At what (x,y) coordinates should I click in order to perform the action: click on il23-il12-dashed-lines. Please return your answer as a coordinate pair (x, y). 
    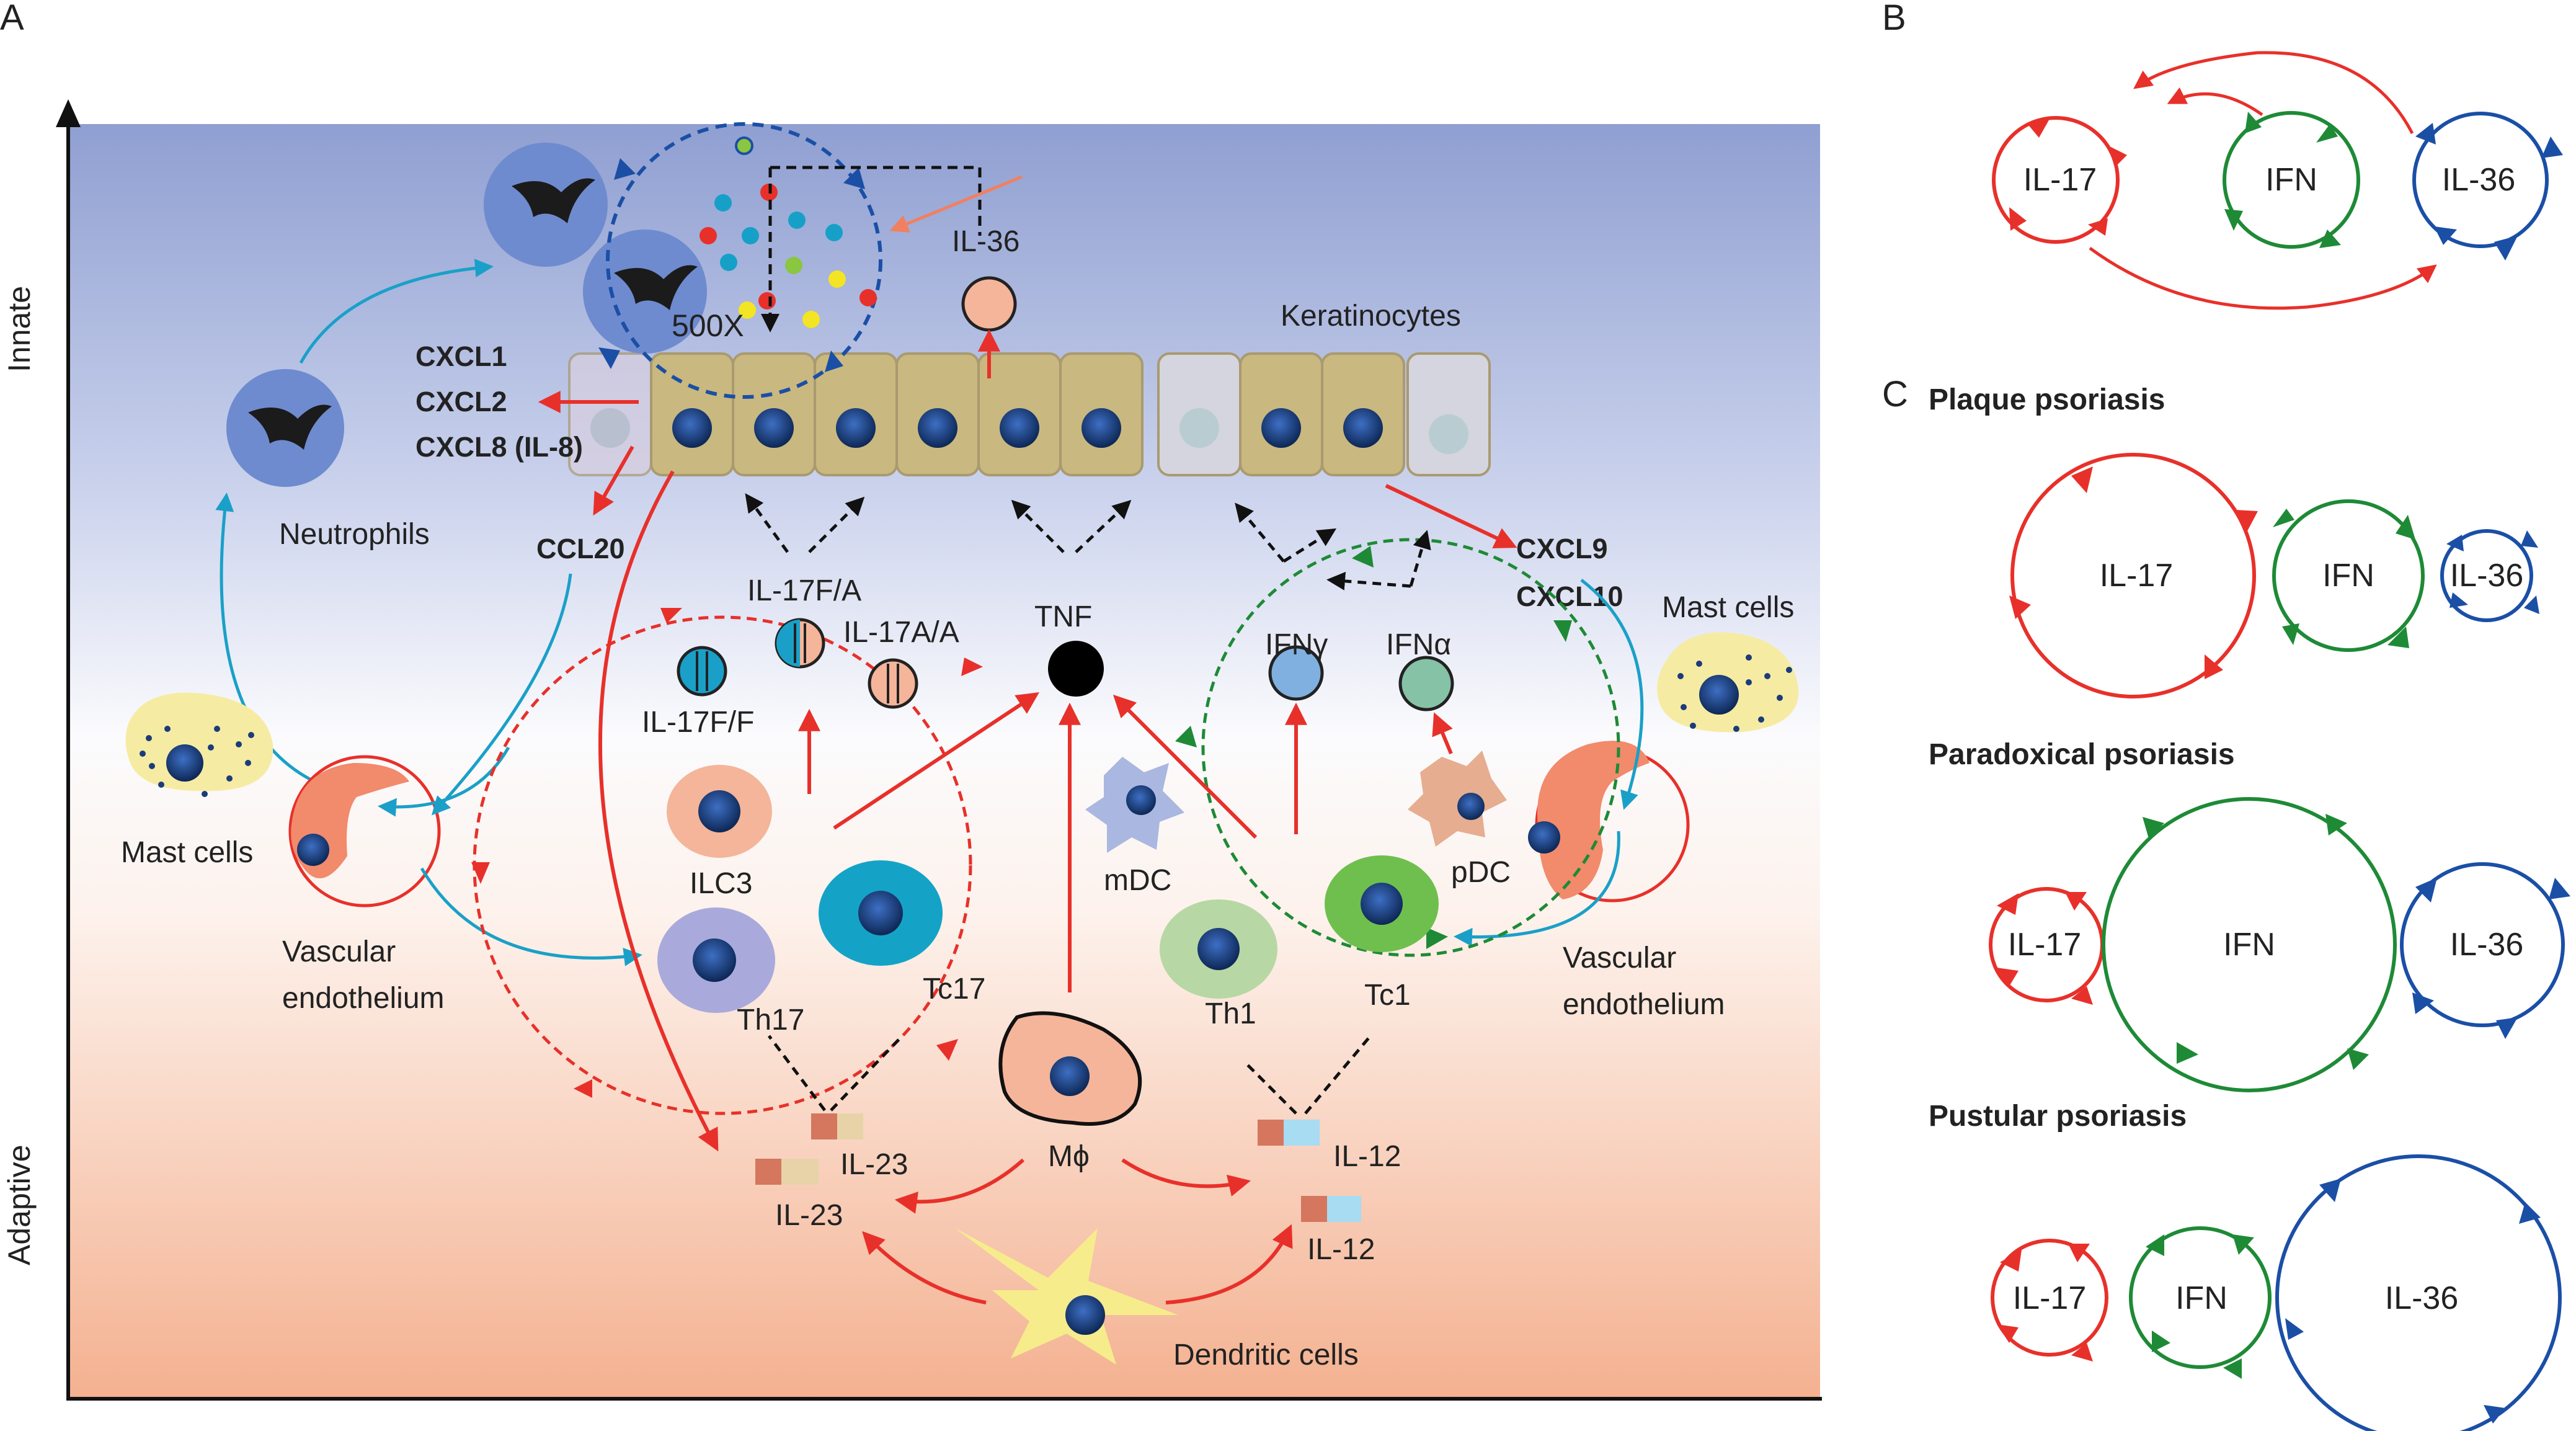
    Looking at the image, I should click on (1070, 1075).